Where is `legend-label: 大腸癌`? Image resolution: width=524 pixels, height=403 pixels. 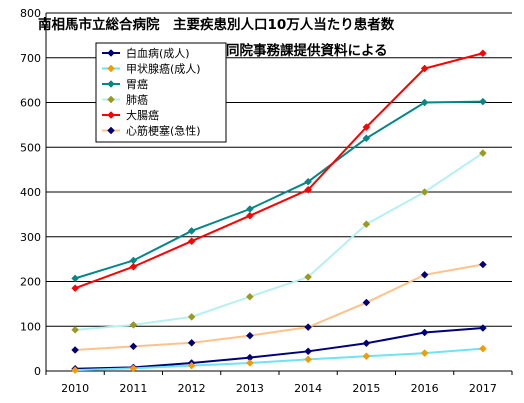 legend-label: 大腸癌 is located at coordinates (142, 115).